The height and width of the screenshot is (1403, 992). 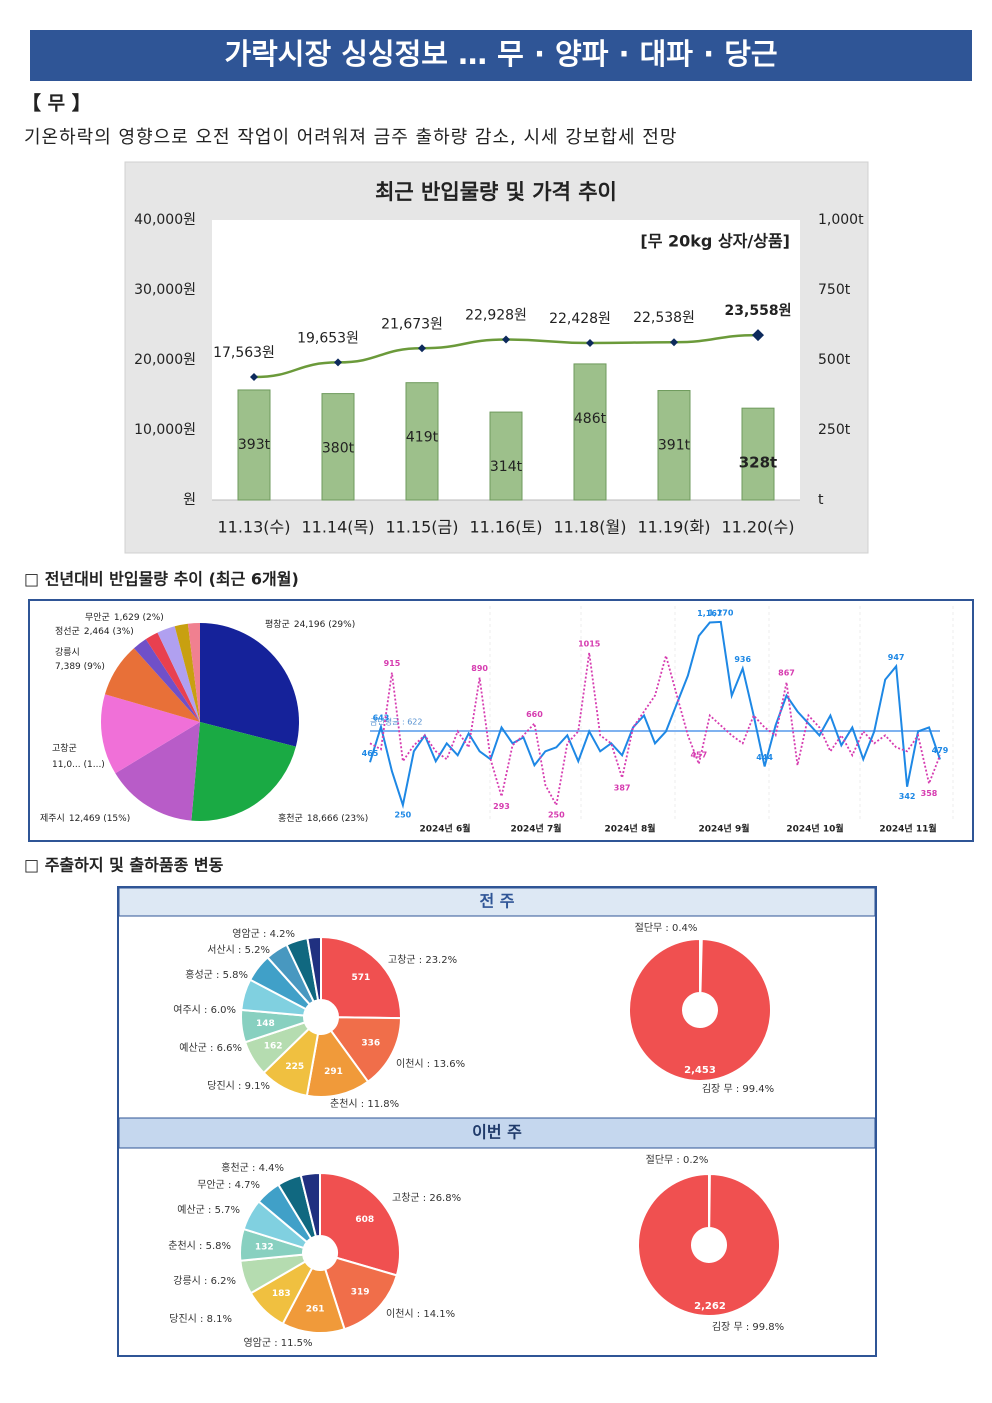 What do you see at coordinates (333, 1072) in the screenshot?
I see `slice-count: 291` at bounding box center [333, 1072].